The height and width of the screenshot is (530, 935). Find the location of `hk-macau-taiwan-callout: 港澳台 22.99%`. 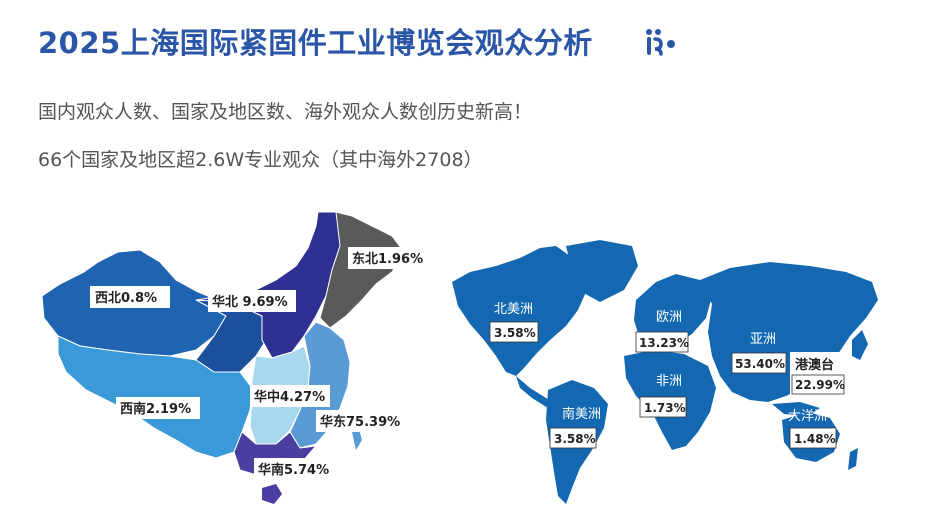

hk-macau-taiwan-callout: 港澳台 22.99% is located at coordinates (818, 373).